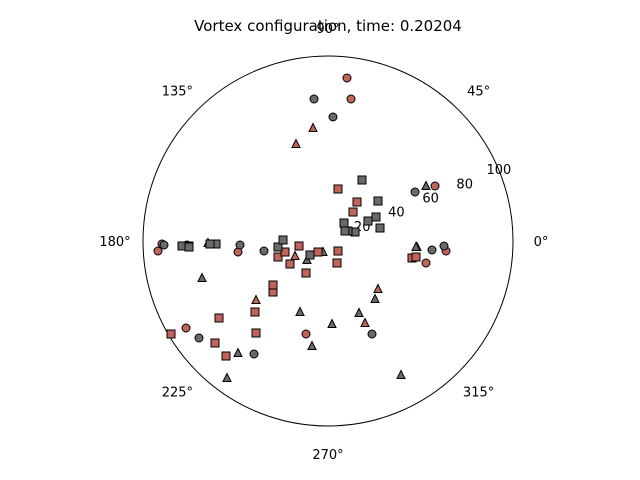  What do you see at coordinates (430, 199) in the screenshot?
I see `radial-tick-label: 60` at bounding box center [430, 199].